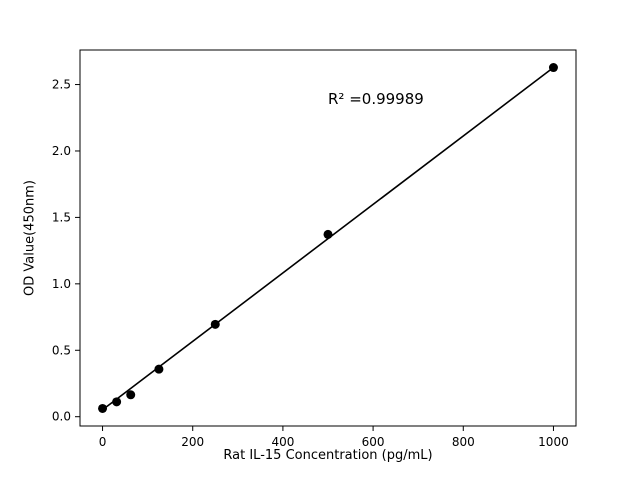  What do you see at coordinates (282, 442) in the screenshot?
I see `x-tick-label: 400` at bounding box center [282, 442].